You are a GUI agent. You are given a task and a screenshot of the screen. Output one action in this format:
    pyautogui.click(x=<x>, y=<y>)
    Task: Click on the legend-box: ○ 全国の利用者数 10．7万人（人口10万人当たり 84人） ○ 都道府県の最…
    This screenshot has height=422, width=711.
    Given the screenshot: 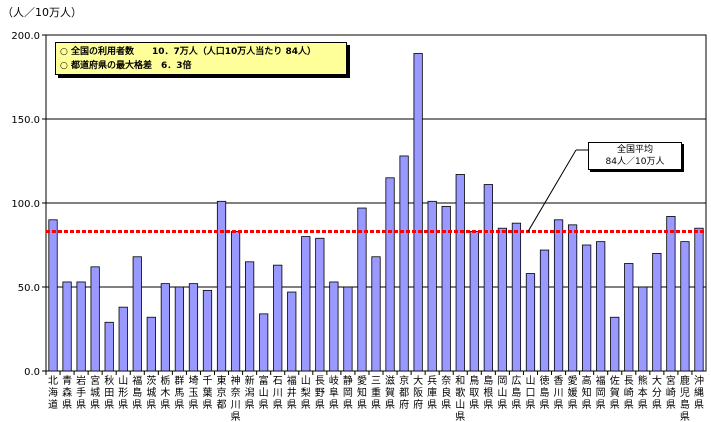 What is the action you would take?
    pyautogui.click(x=201, y=58)
    